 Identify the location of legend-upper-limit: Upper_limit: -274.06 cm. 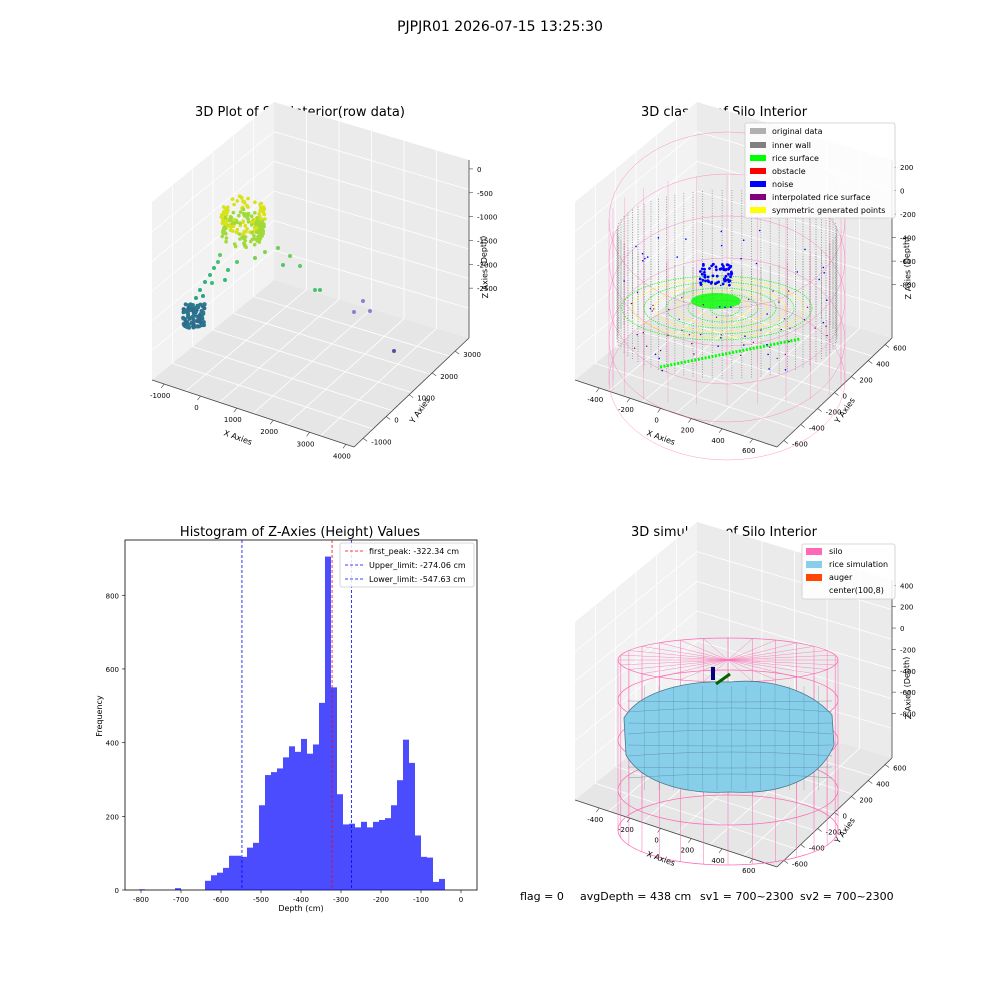
(417, 565).